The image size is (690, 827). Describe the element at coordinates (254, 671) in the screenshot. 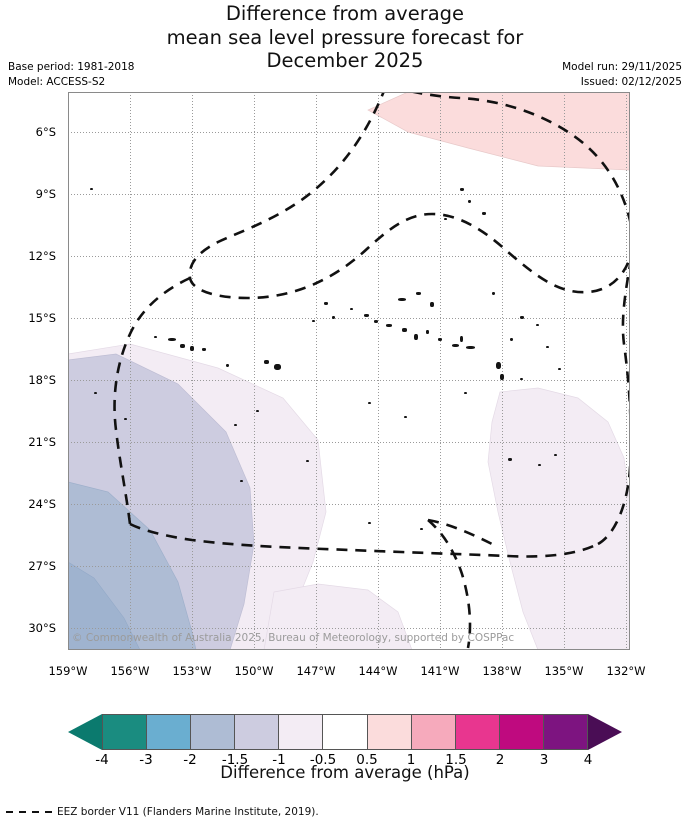

I see `x-tick-label: 150°W` at that location.